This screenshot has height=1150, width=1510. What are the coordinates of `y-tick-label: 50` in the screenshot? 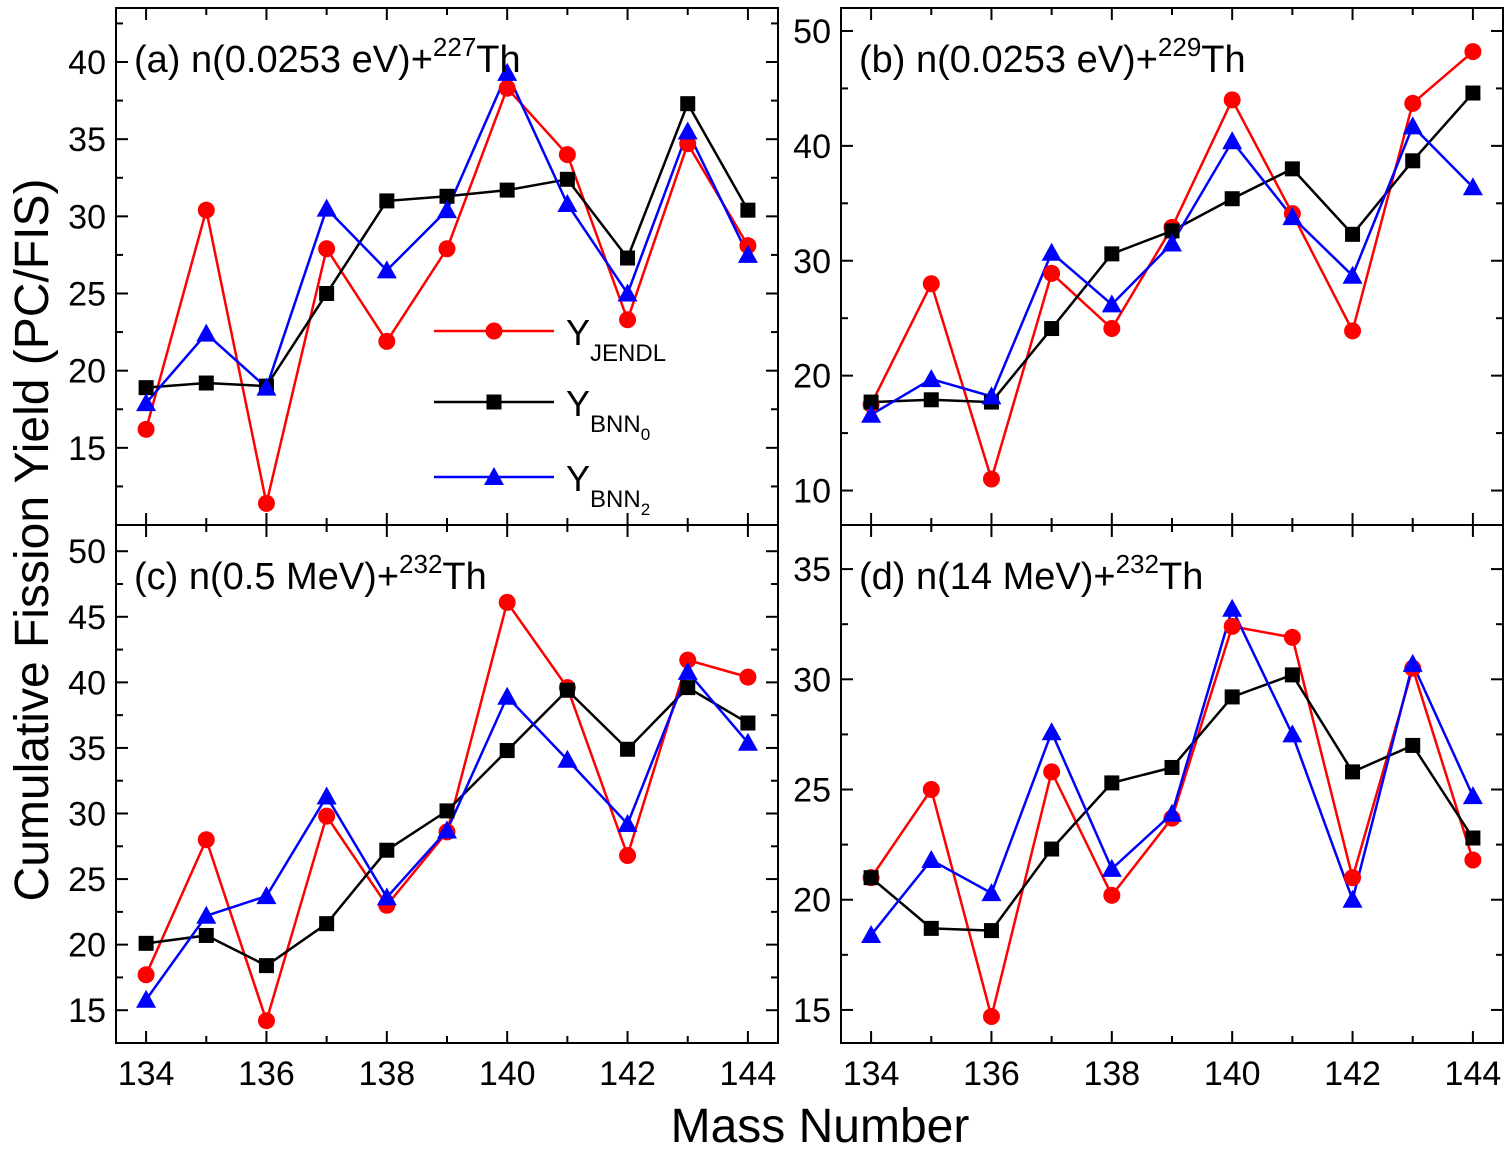 It's located at (812, 32).